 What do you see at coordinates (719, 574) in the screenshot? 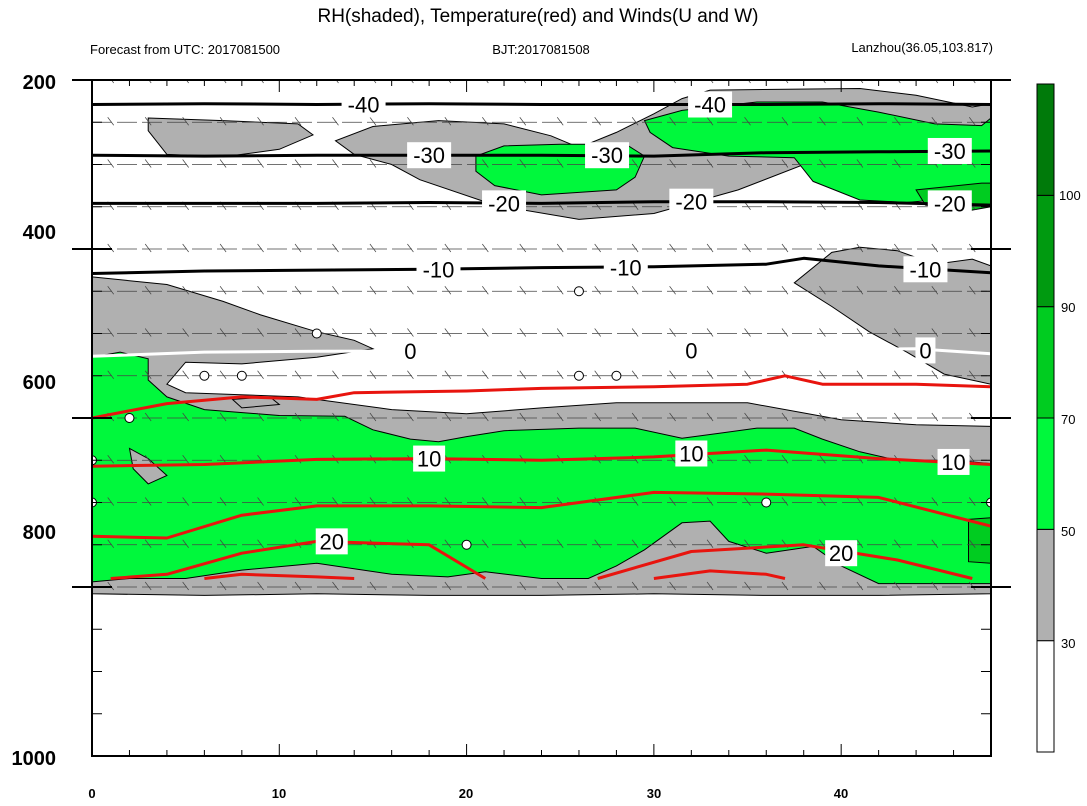
I see `temperature-contour` at bounding box center [719, 574].